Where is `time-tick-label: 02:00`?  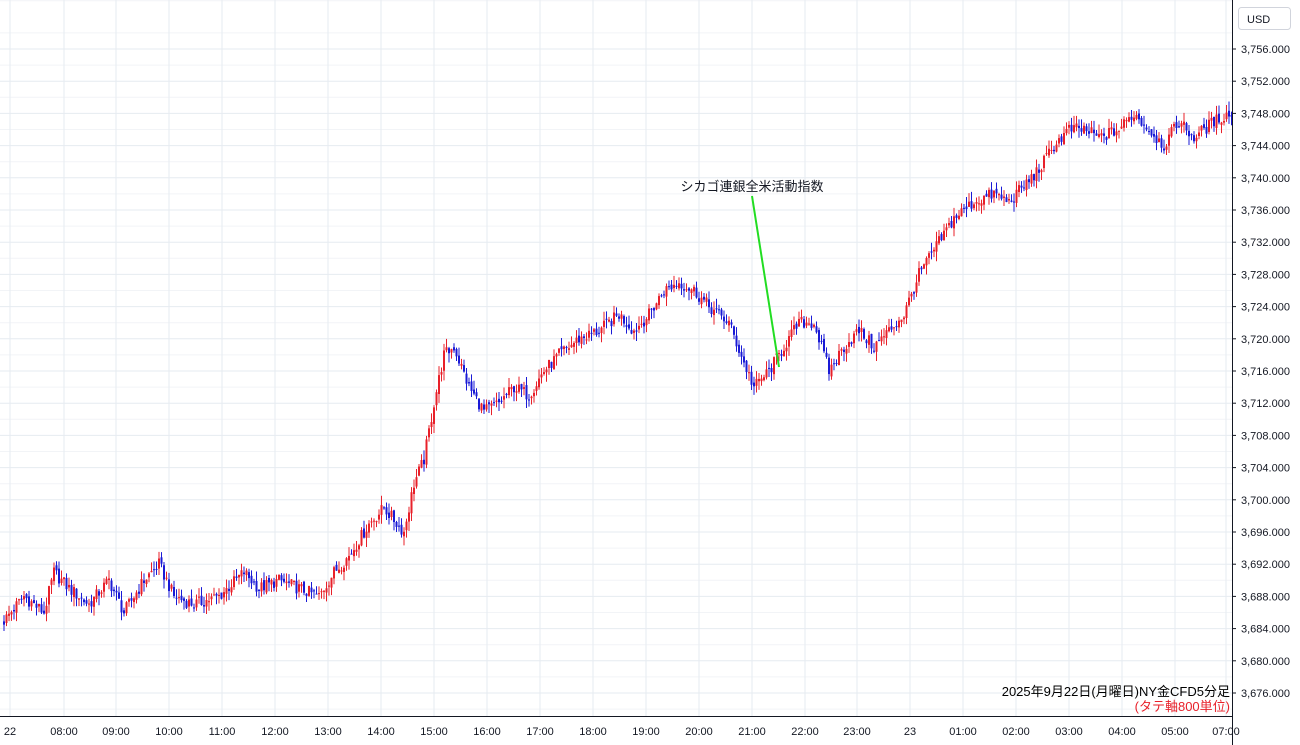
time-tick-label: 02:00 is located at coordinates (1016, 732).